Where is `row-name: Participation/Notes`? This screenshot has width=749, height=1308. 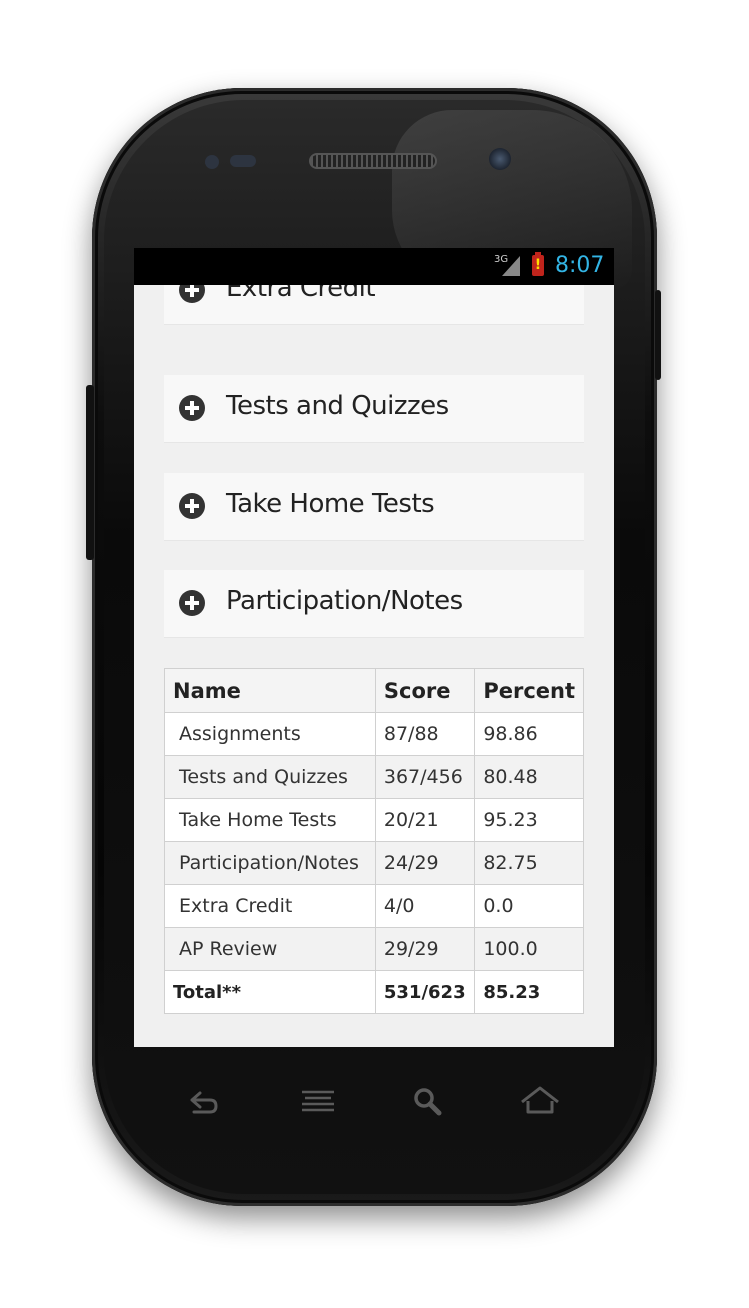 row-name: Participation/Notes is located at coordinates (270, 863).